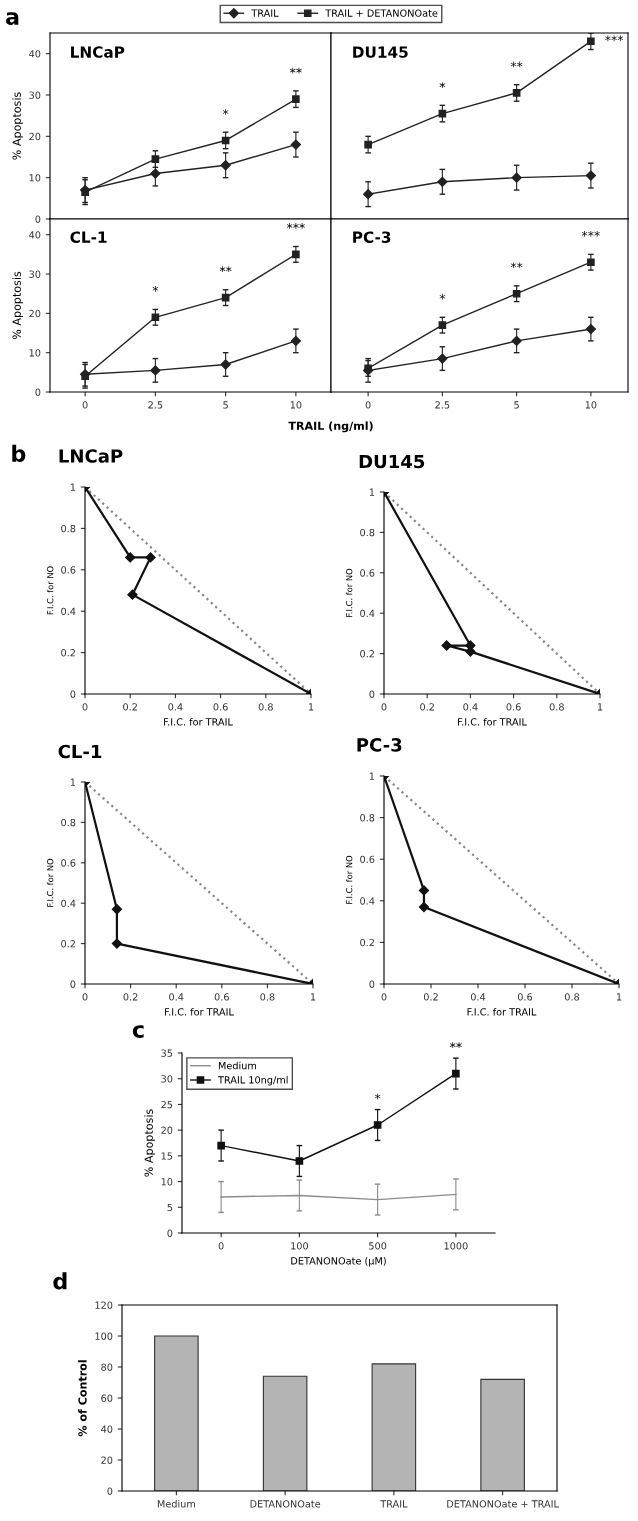 The image size is (638, 1521). I want to click on y-tick-label: 35, so click(167, 1053).